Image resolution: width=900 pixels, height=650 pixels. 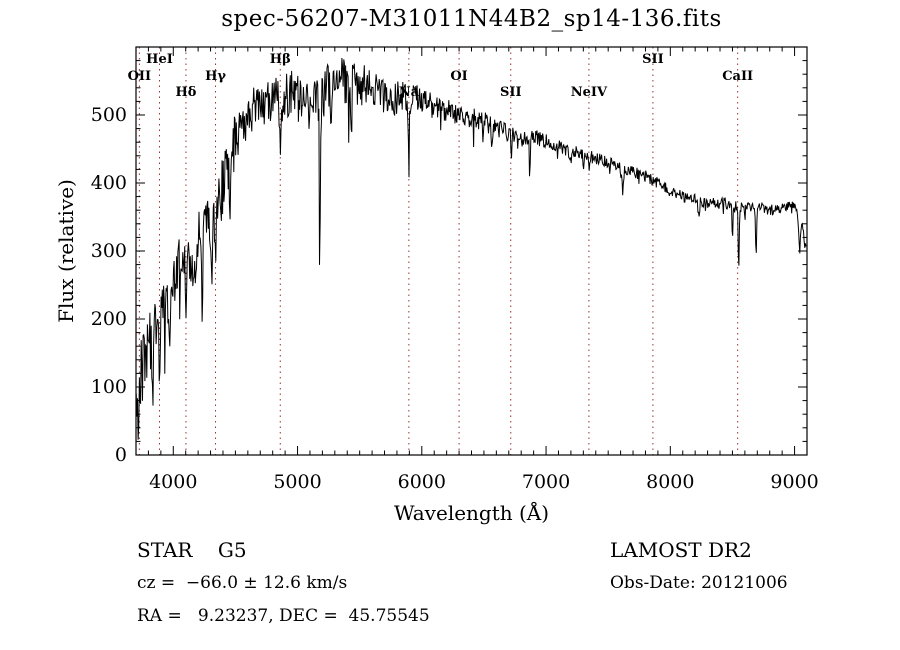 What do you see at coordinates (109, 387) in the screenshot?
I see `y-tick-label: 100` at bounding box center [109, 387].